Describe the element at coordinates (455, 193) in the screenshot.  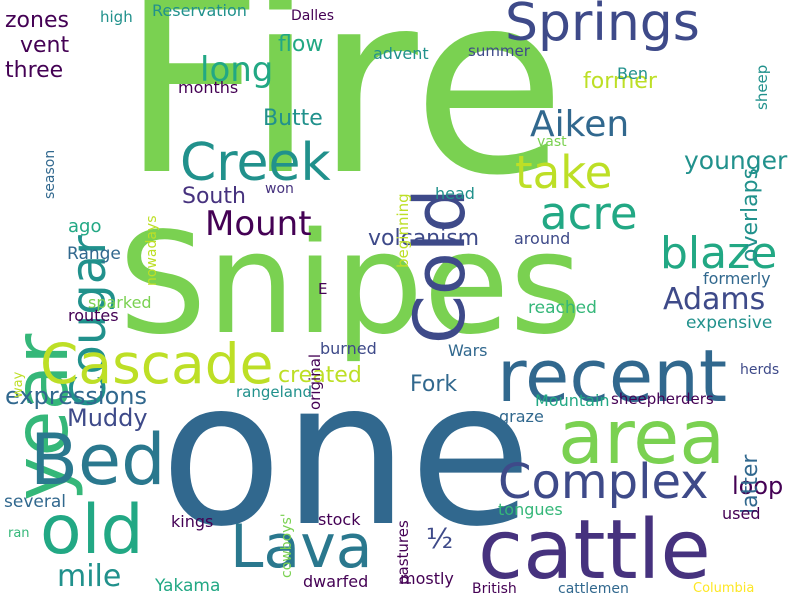
I see `word-head: head` at that location.